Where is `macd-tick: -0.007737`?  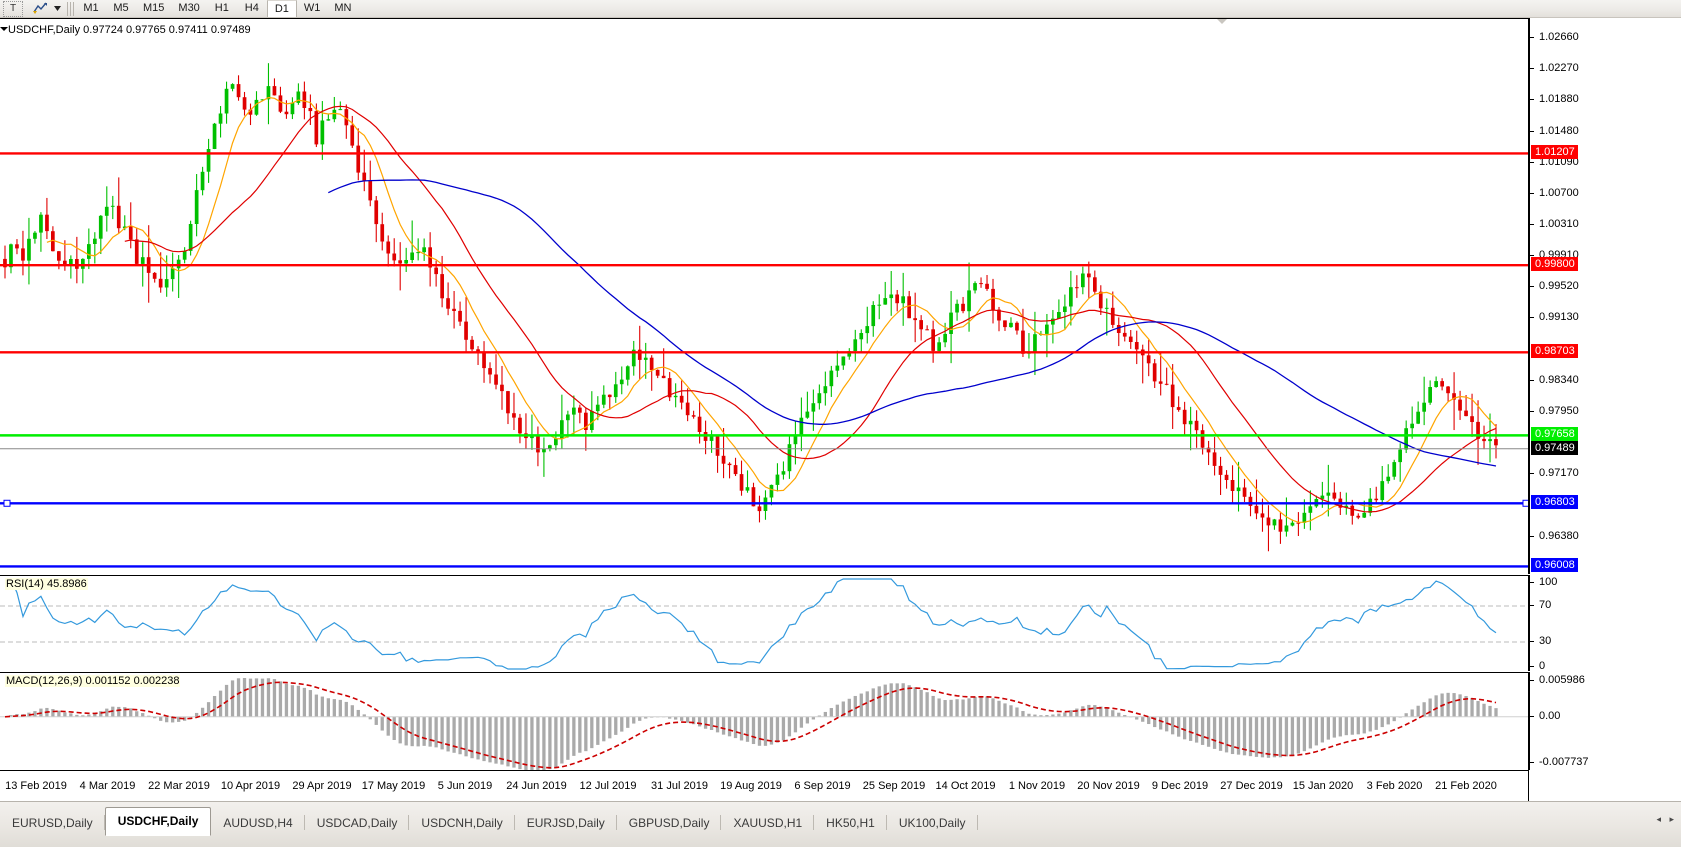
macd-tick: -0.007737 is located at coordinates (1559, 762).